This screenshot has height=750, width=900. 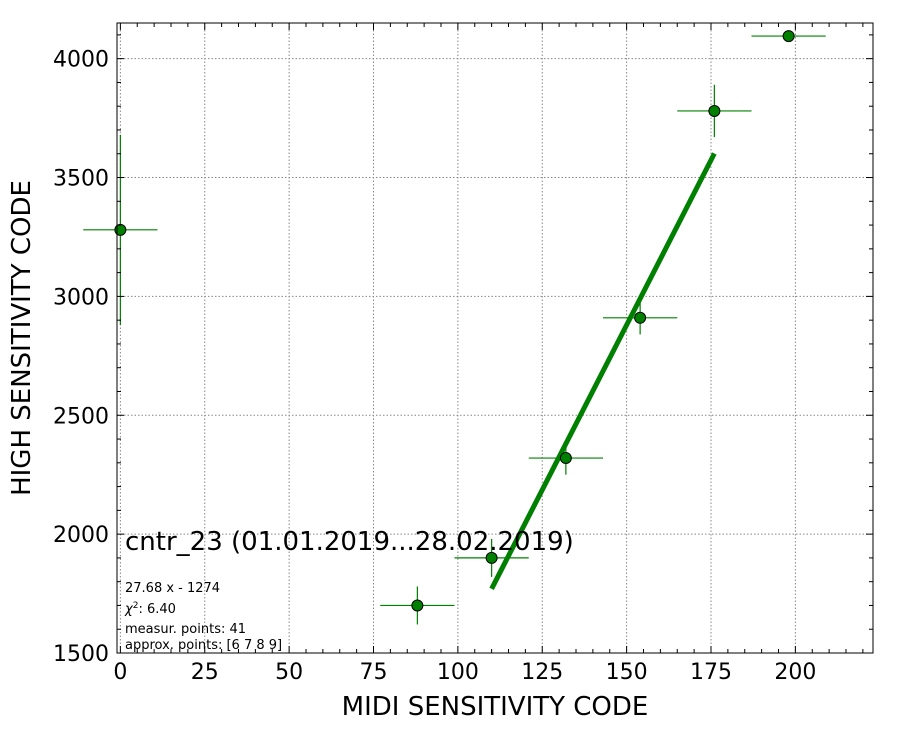 What do you see at coordinates (172, 588) in the screenshot?
I see `annotation-formula: 27.68 x - 1274` at bounding box center [172, 588].